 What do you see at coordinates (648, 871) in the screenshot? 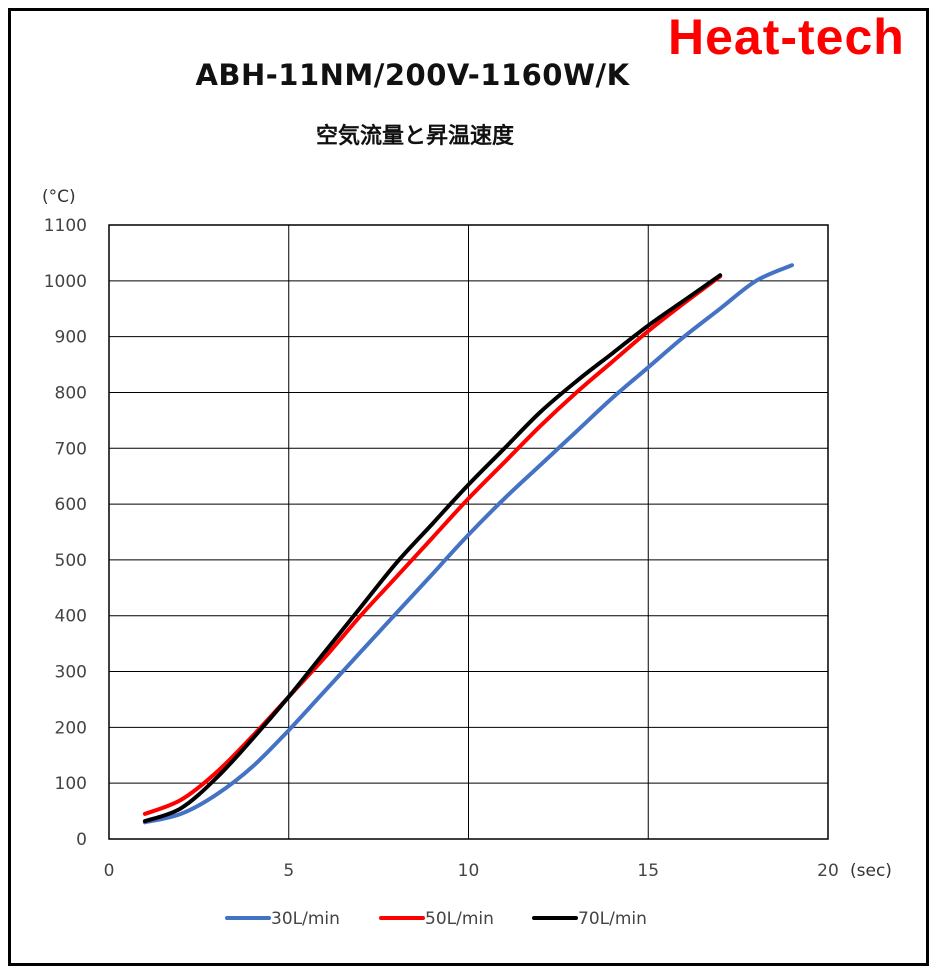
I see `x-tick-label: 15` at bounding box center [648, 871].